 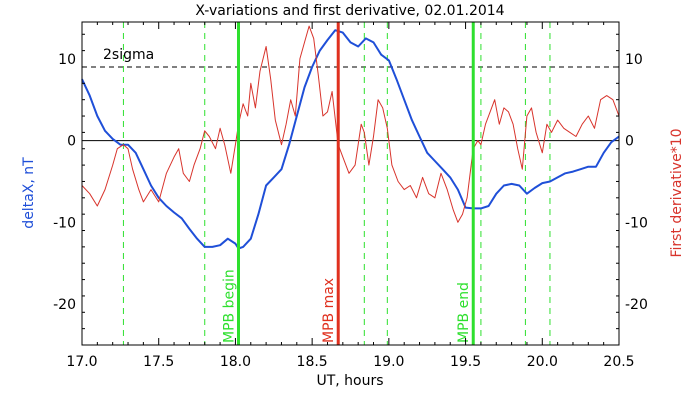 I want to click on x-tick-label: 20.0, so click(x=542, y=362).